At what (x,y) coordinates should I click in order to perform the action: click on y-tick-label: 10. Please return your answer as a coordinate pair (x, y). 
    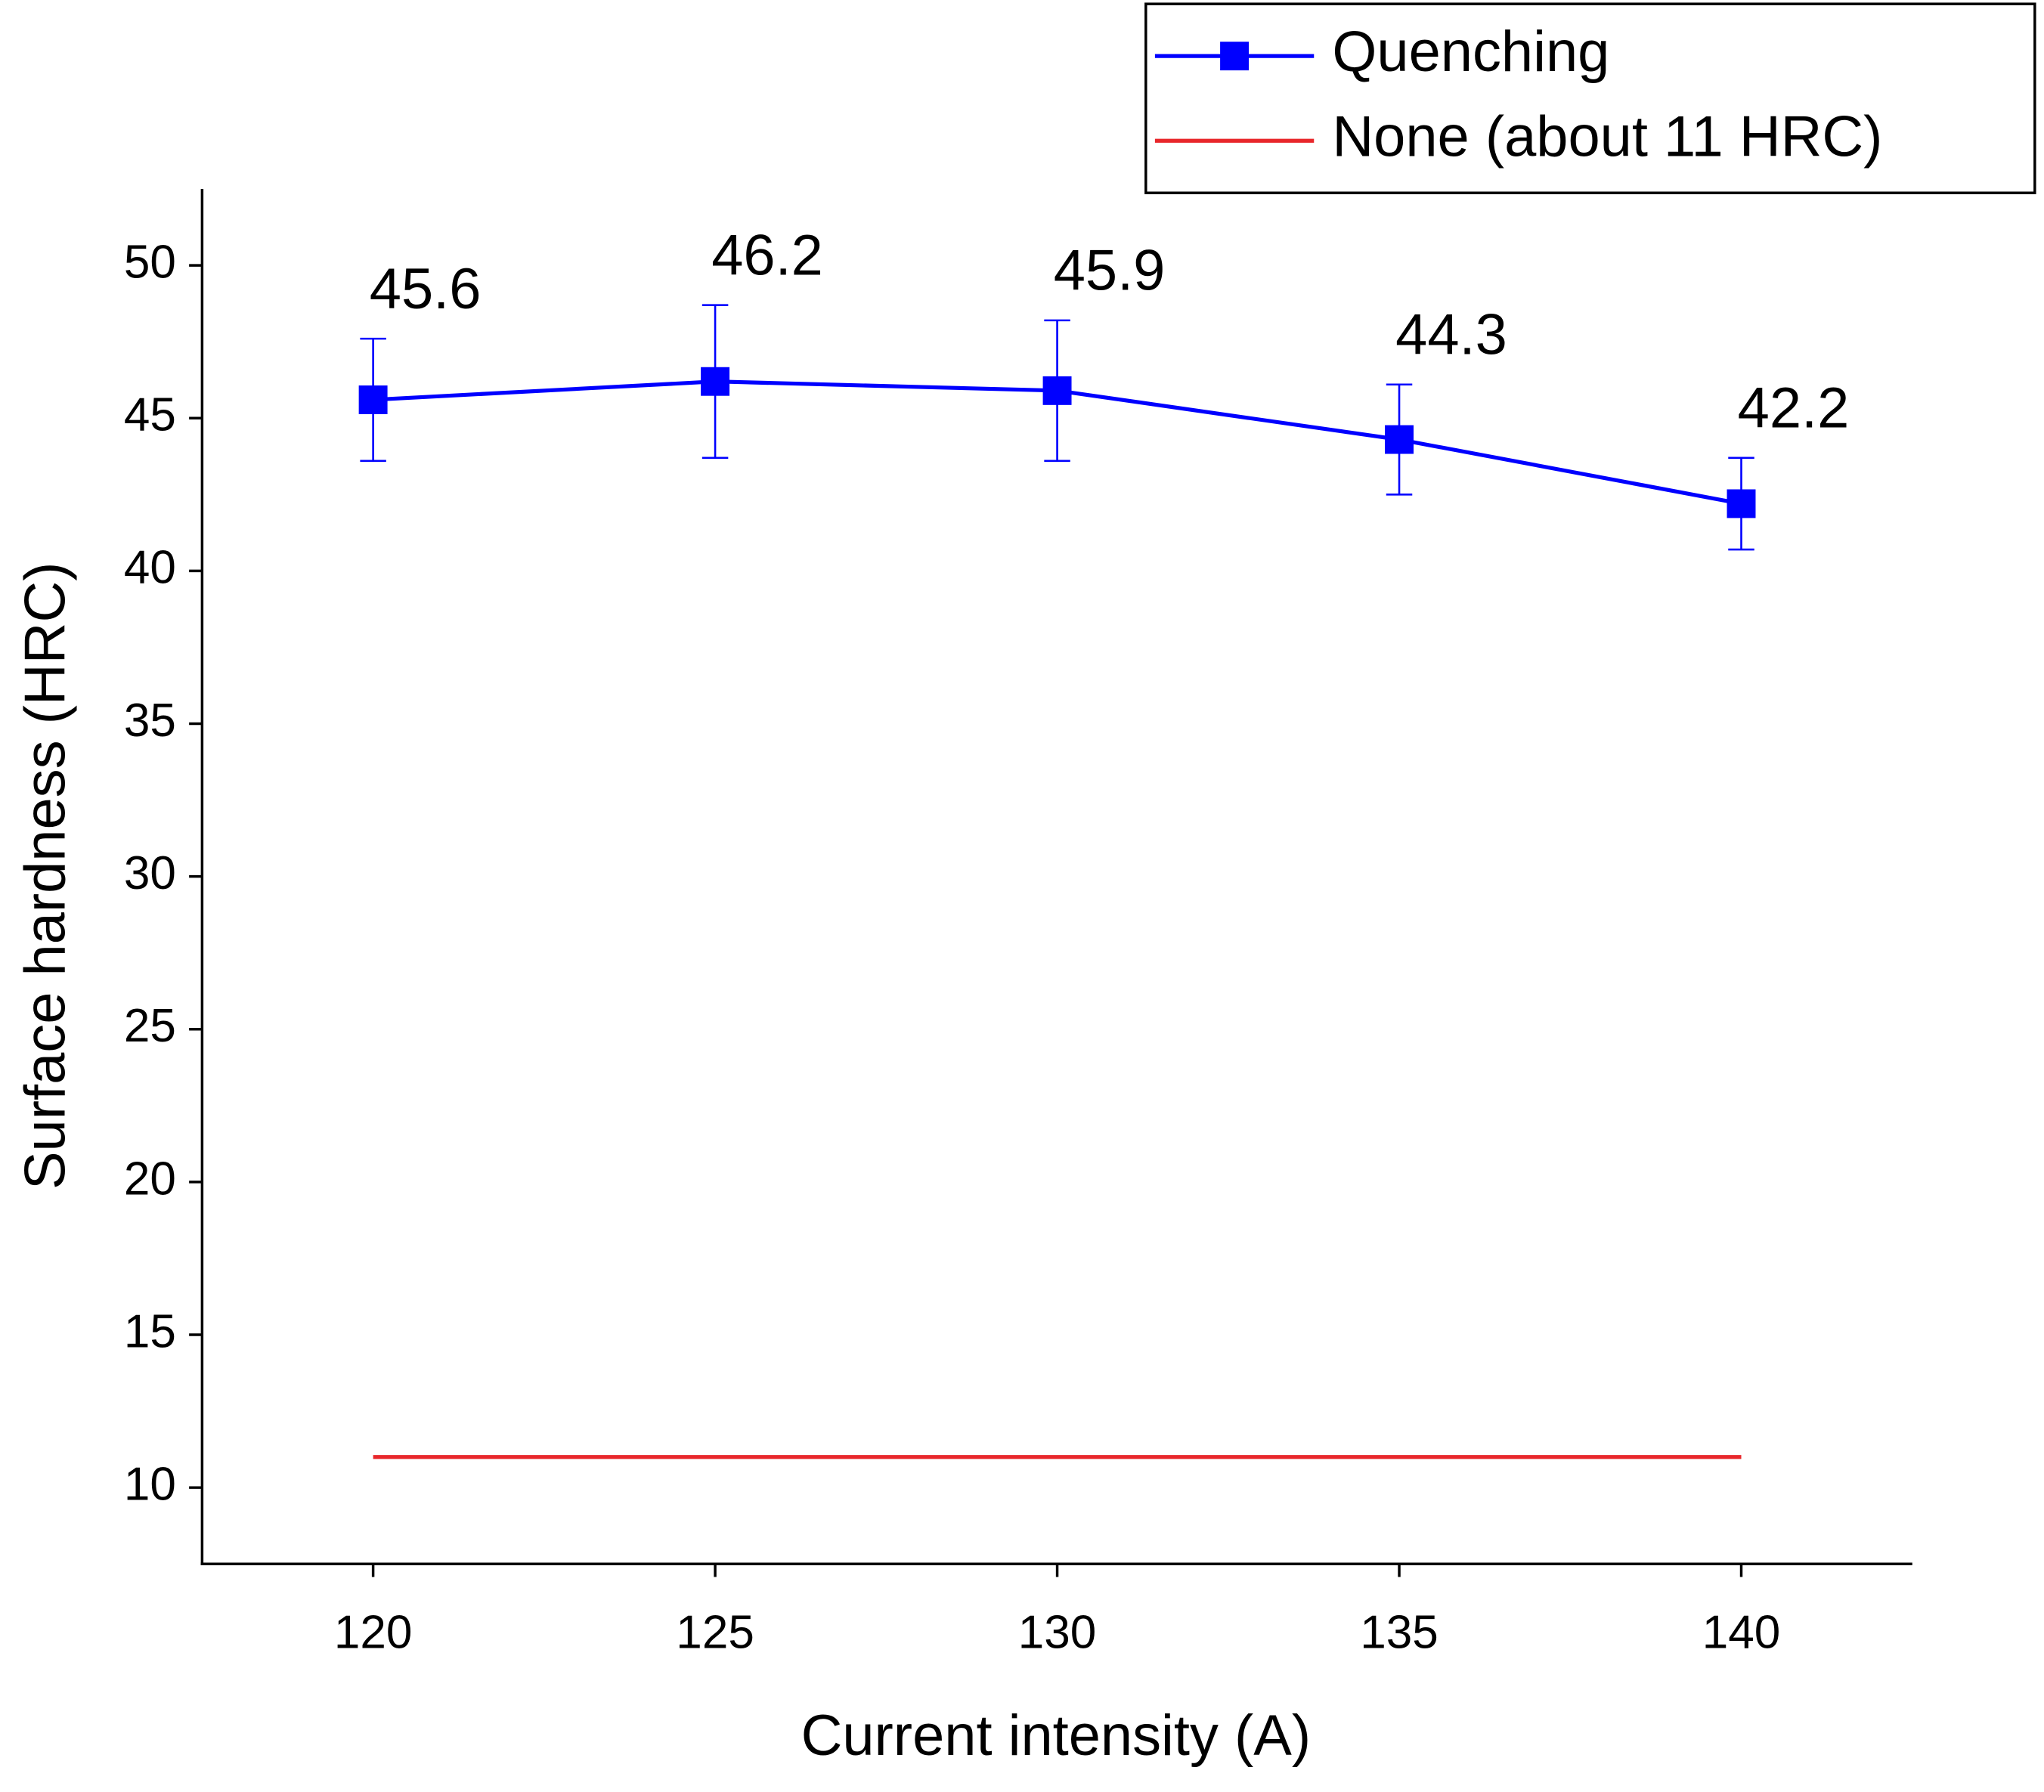
    Looking at the image, I should click on (150, 1485).